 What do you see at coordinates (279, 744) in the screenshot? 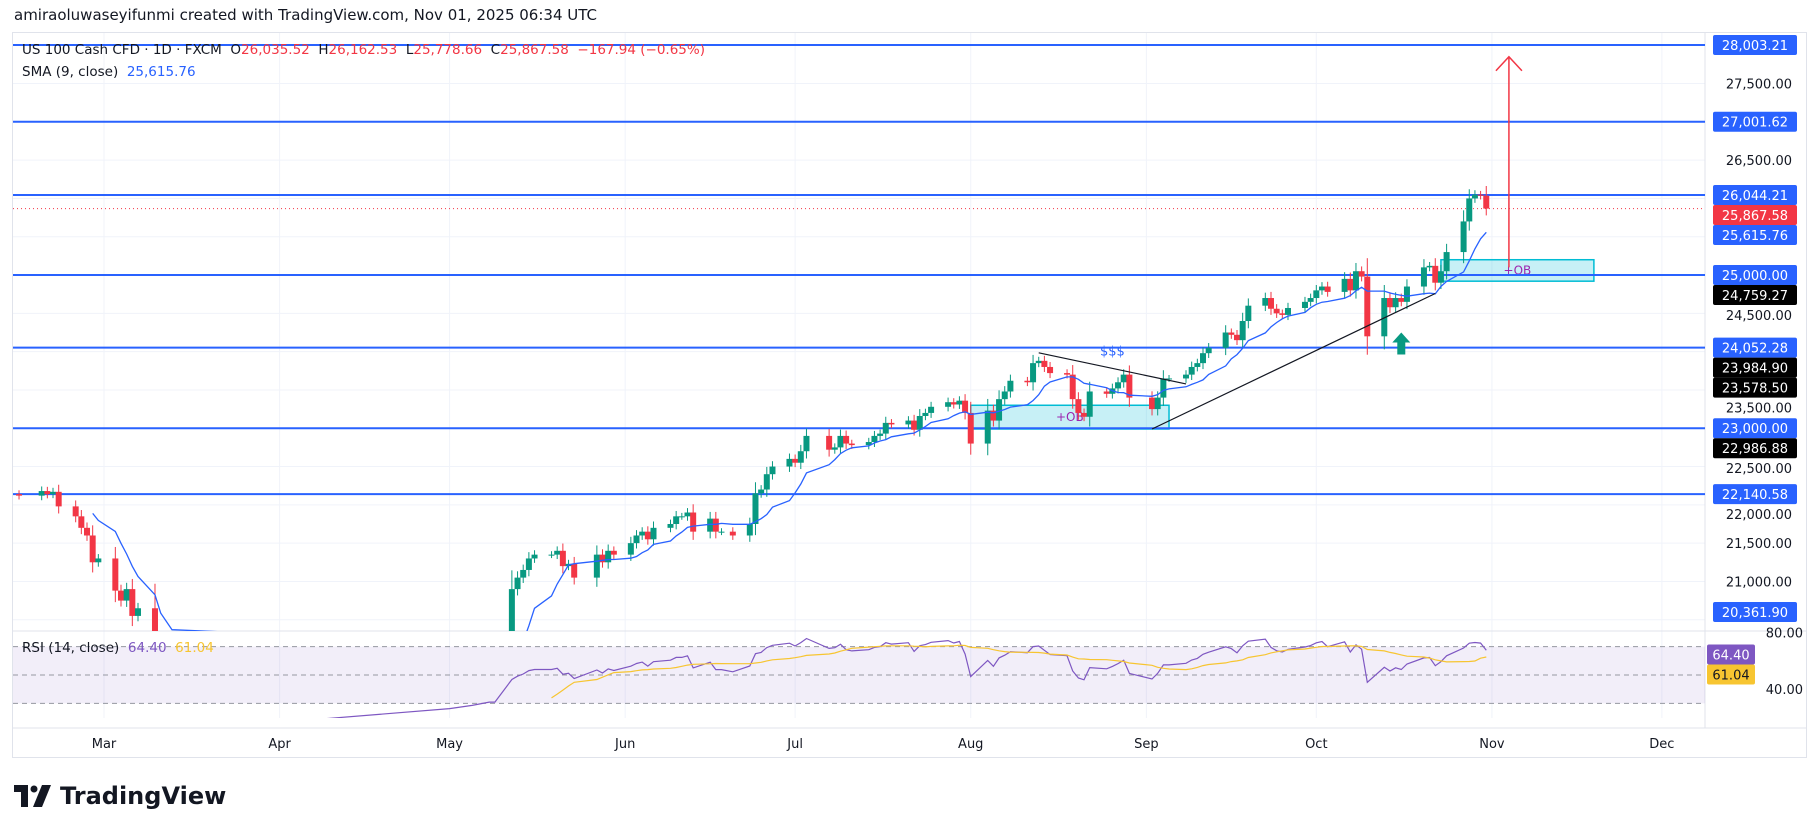
I see `x-tick-label: Apr` at bounding box center [279, 744].